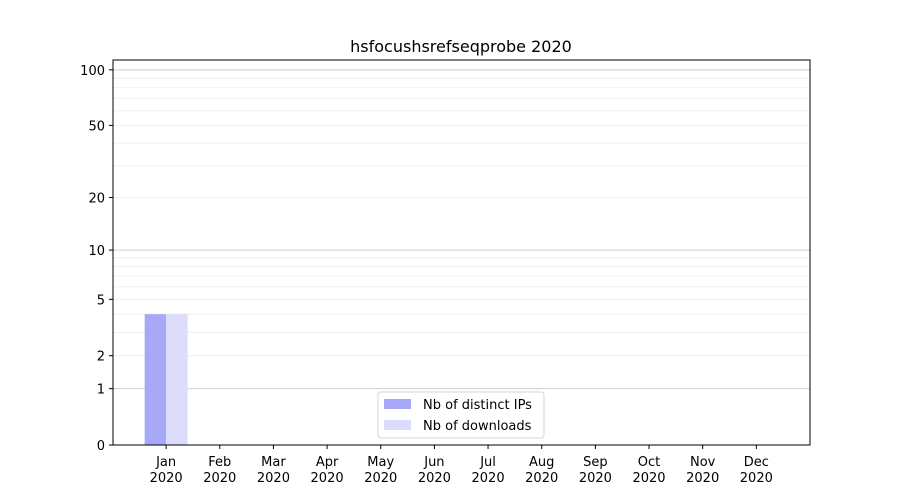 The height and width of the screenshot is (504, 900). I want to click on y-tick-label: 2, so click(101, 357).